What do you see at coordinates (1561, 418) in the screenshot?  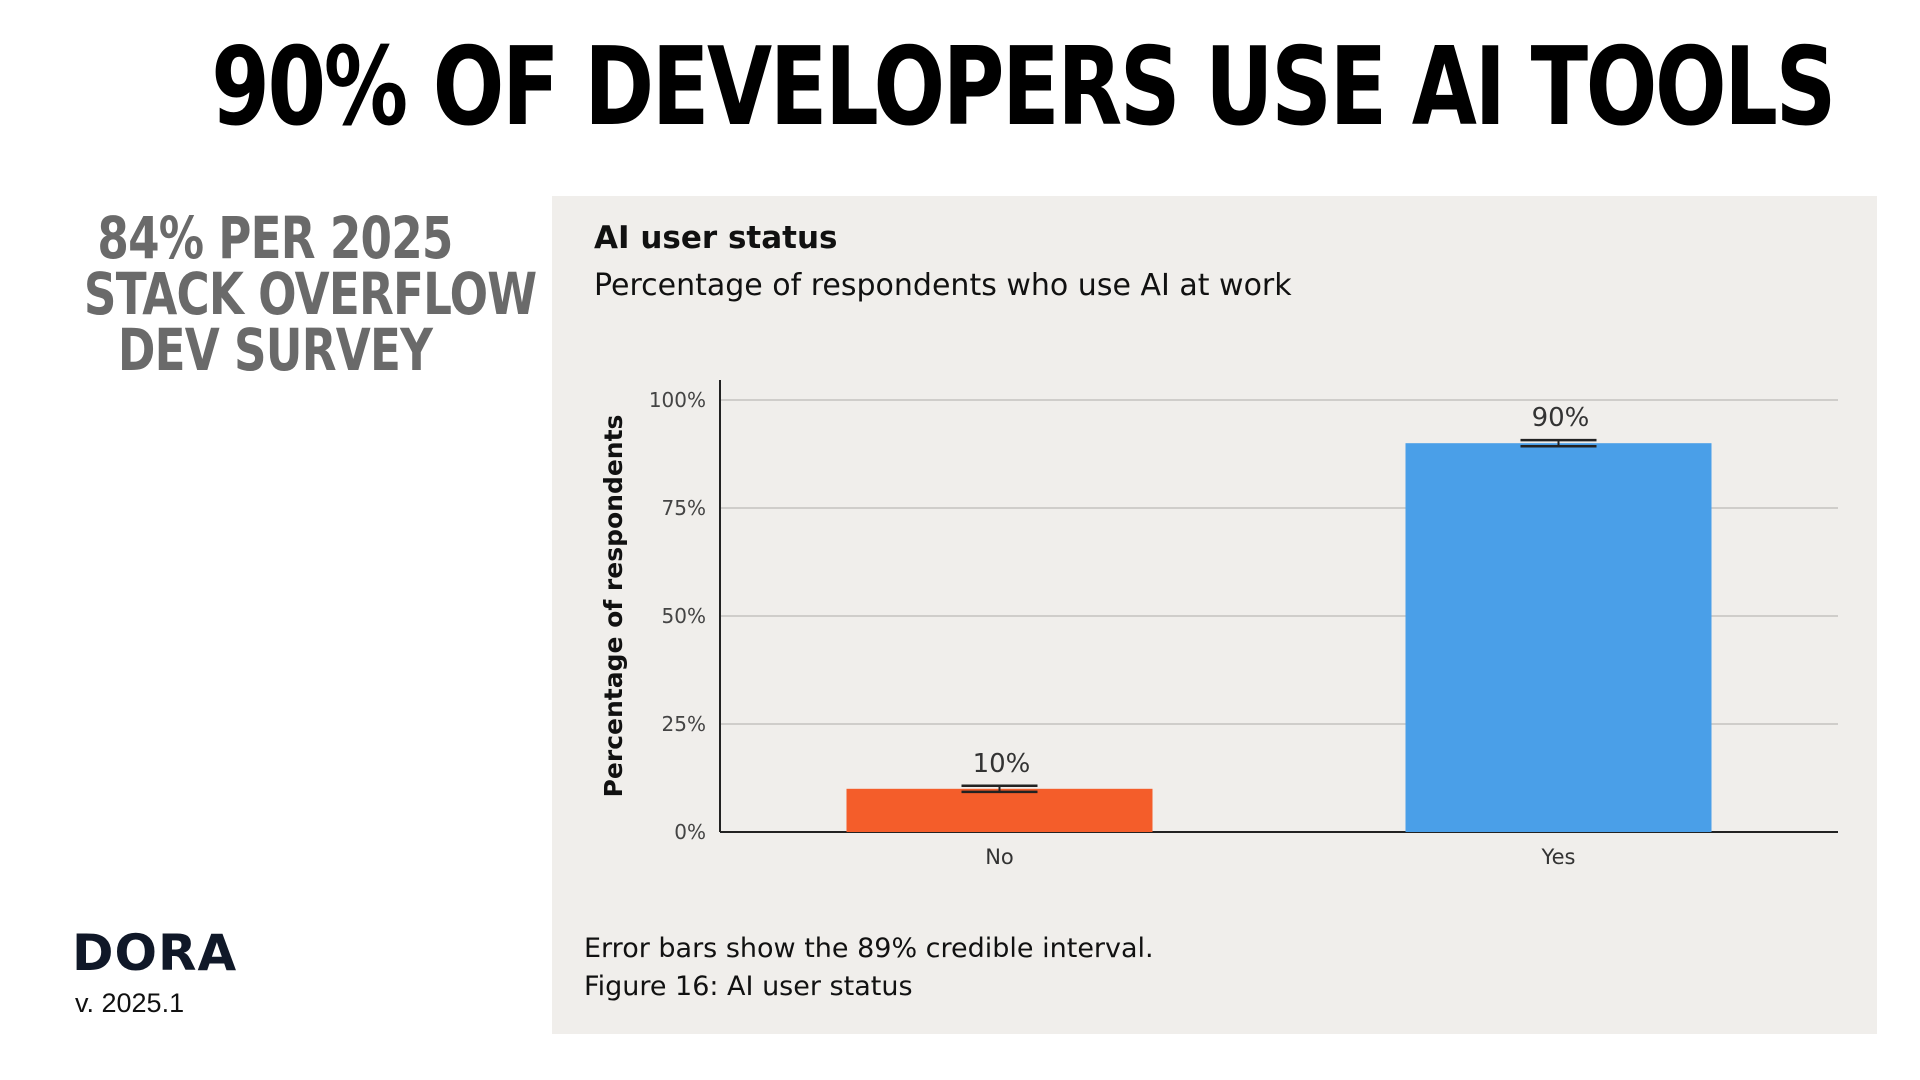 I see `data-label-yes: 90%` at bounding box center [1561, 418].